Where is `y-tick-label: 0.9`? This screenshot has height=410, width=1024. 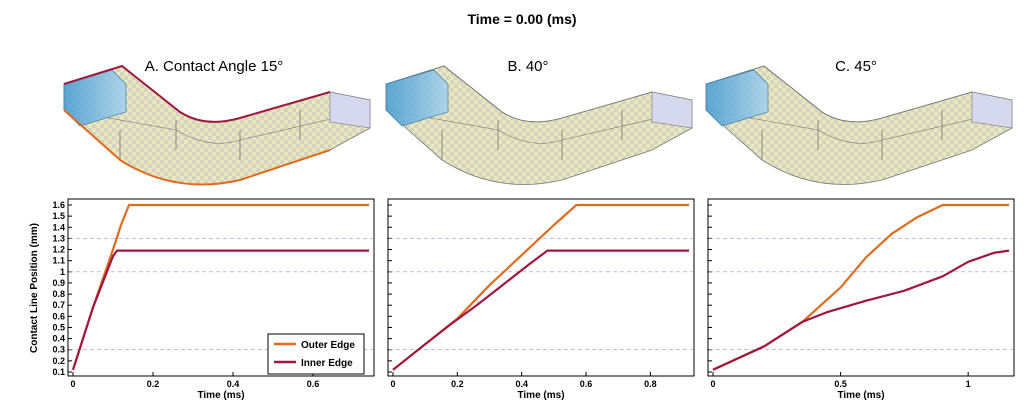 y-tick-label: 0.9 is located at coordinates (58, 283).